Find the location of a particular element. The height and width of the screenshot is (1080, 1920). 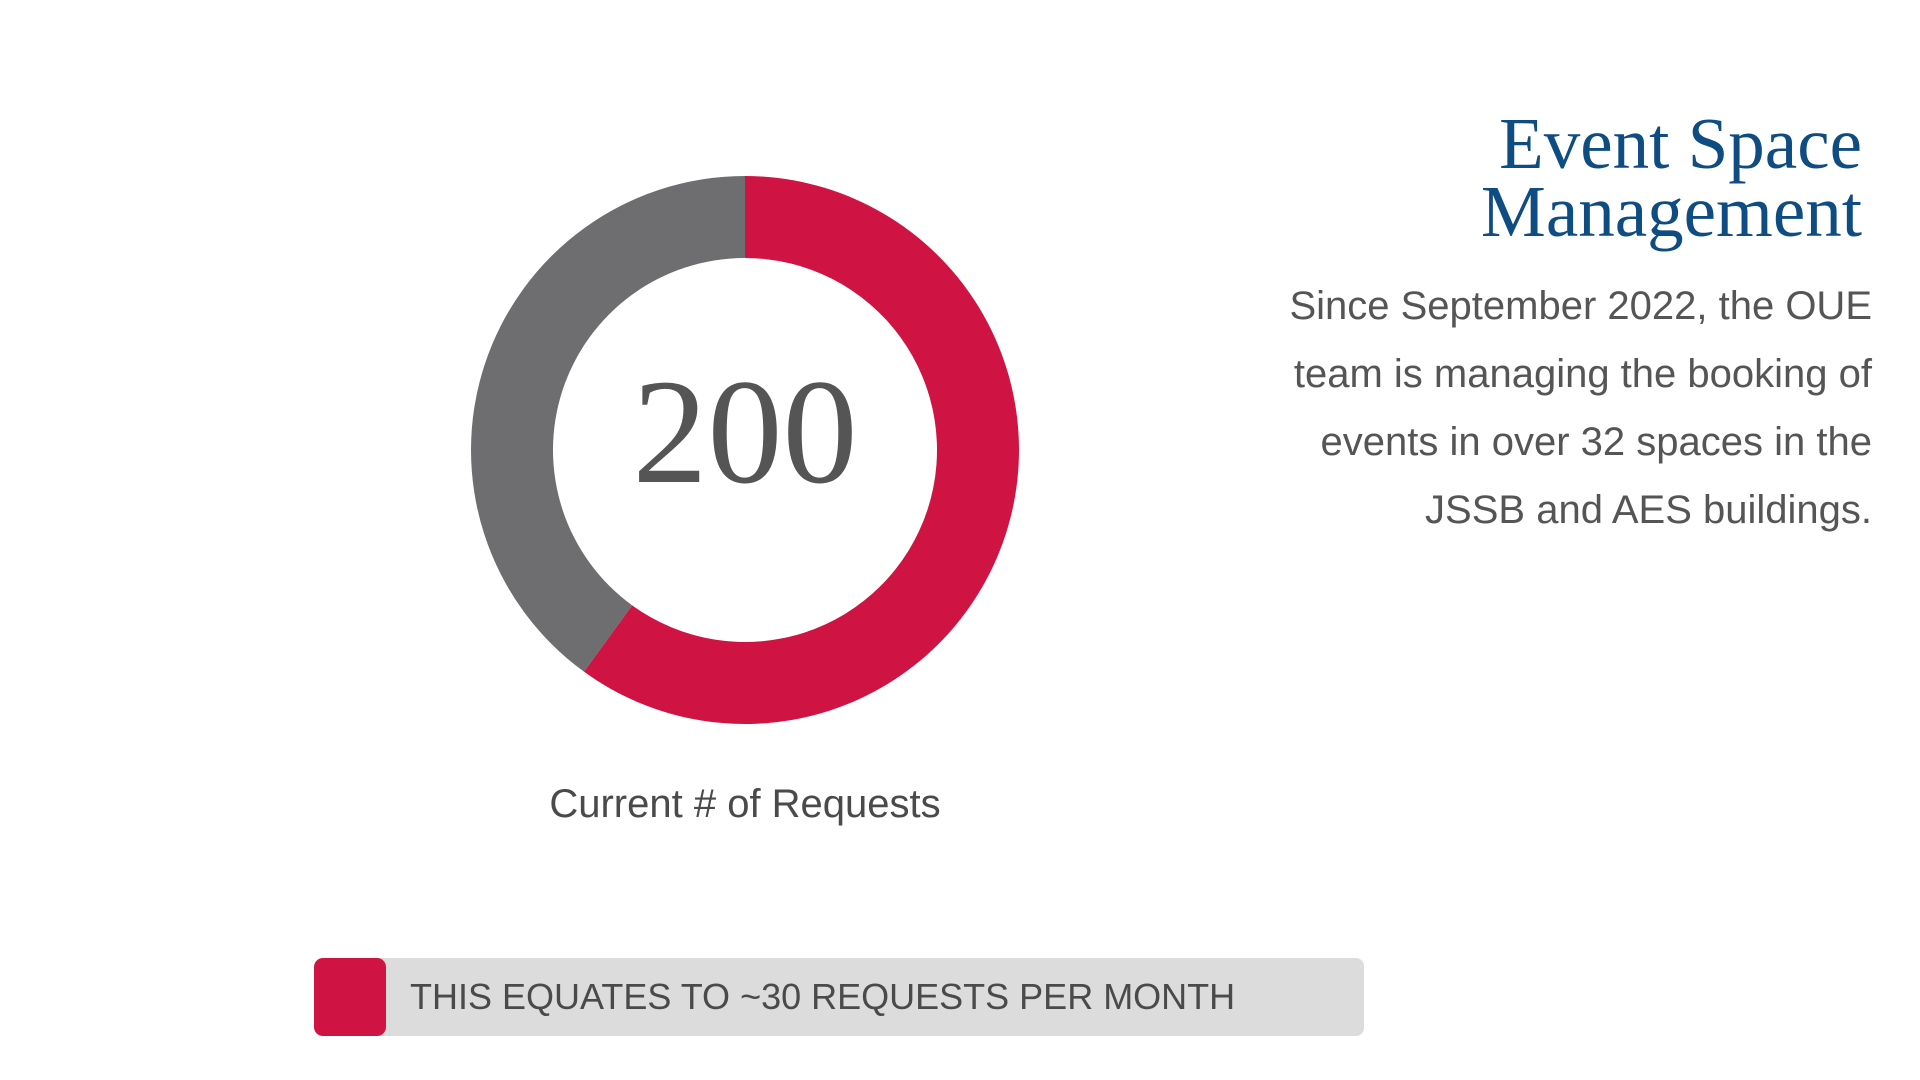

description-line-2: team is managing the booking of is located at coordinates (1582, 374).